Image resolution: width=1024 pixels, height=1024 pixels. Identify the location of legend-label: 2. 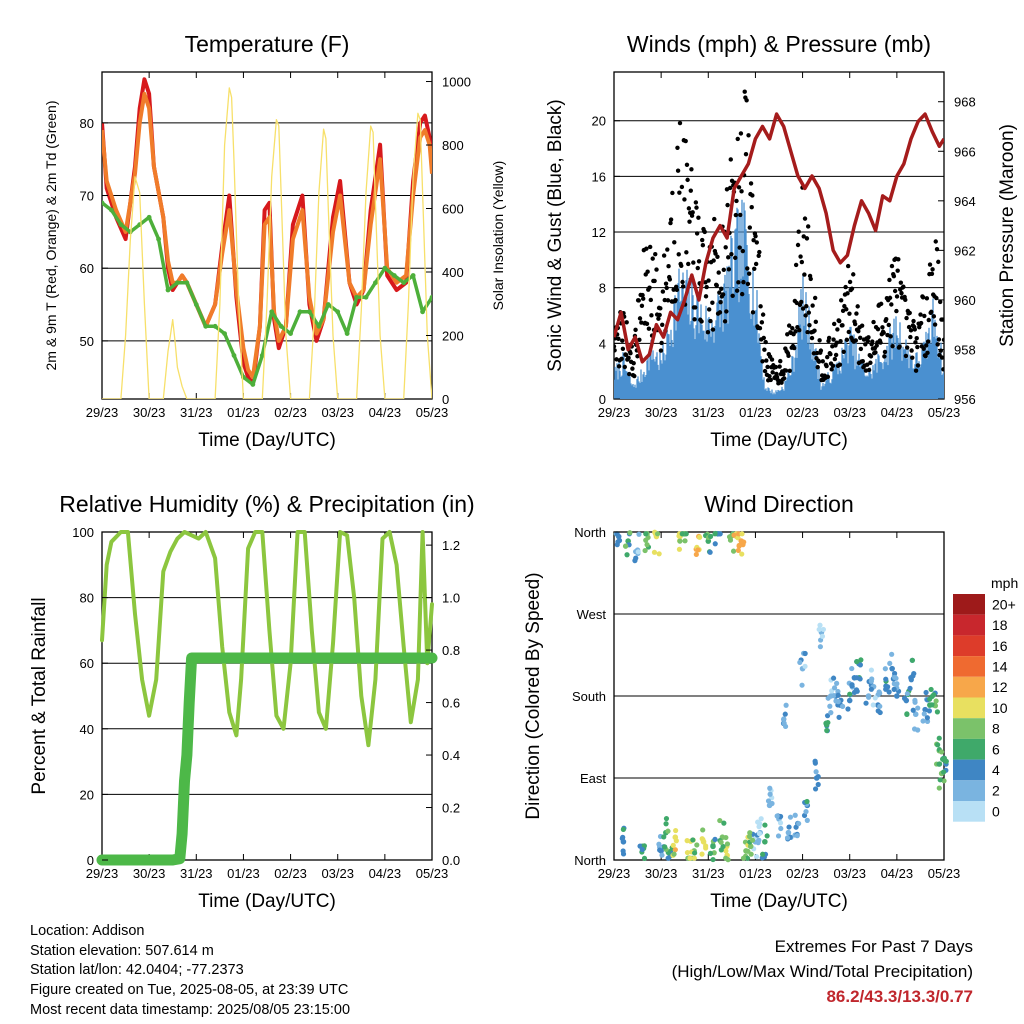
(996, 791).